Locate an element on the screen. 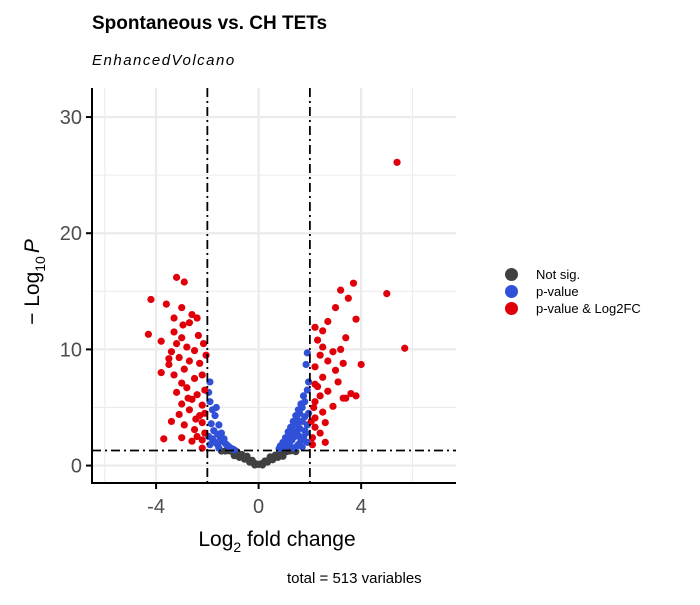 The image size is (700, 605). legend-label: p-value & Log2FC is located at coordinates (588, 308).